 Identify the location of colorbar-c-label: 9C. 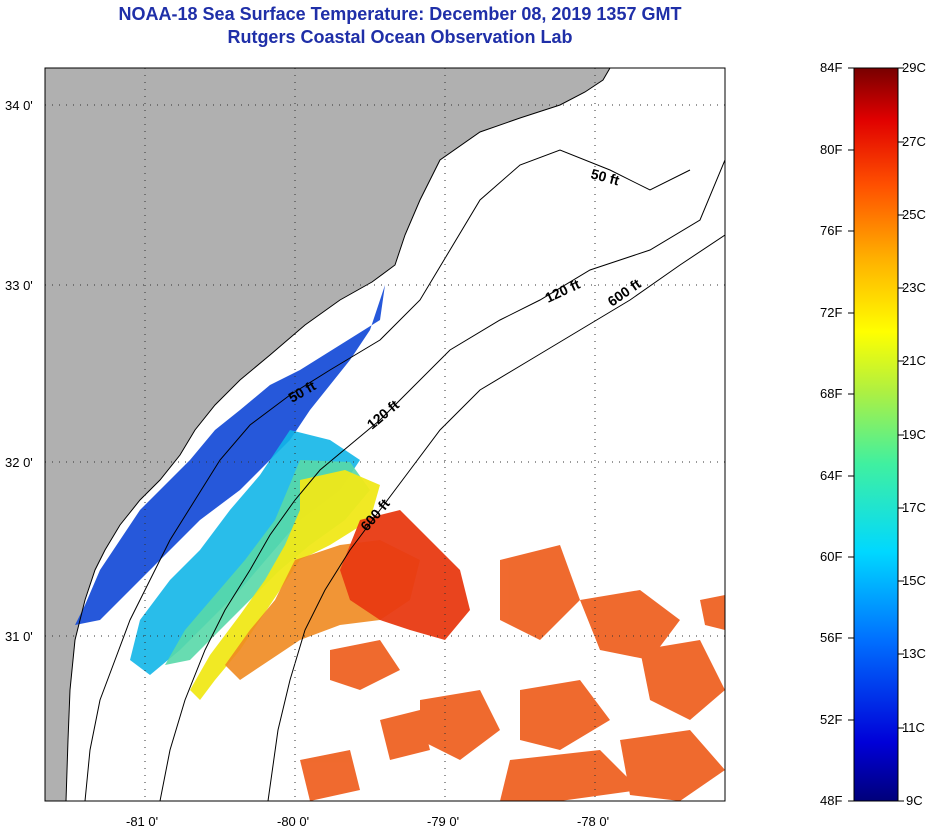
(914, 800).